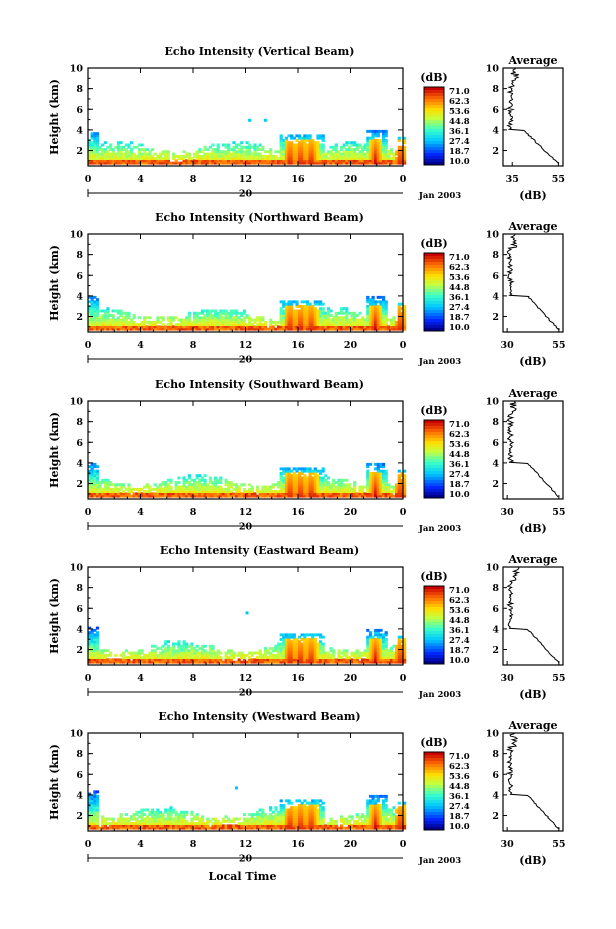 The image size is (616, 929). I want to click on date-label: Jan 2003, so click(439, 362).